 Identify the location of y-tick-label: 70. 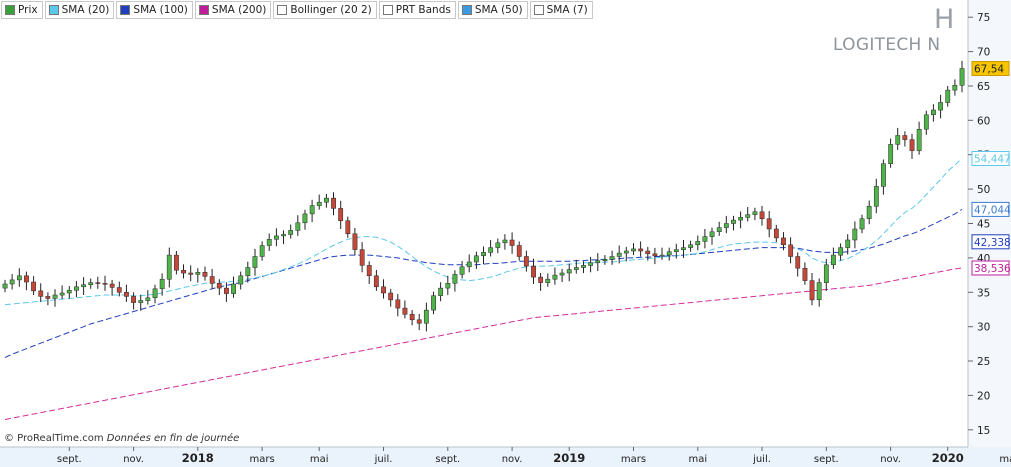
(983, 53).